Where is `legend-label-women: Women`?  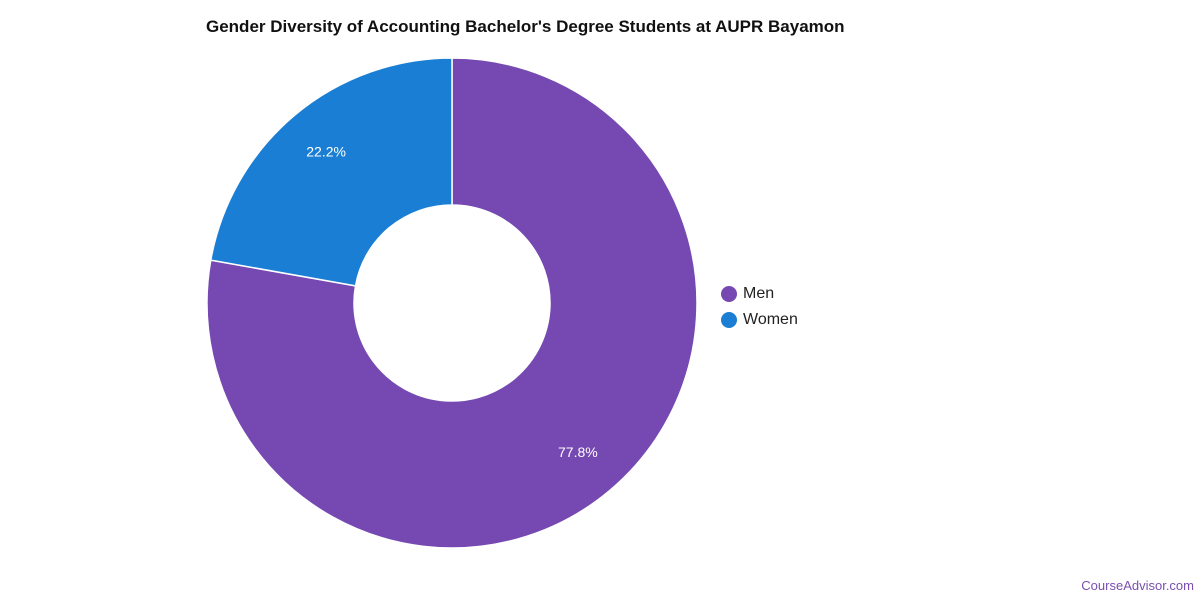
legend-label-women: Women is located at coordinates (770, 319).